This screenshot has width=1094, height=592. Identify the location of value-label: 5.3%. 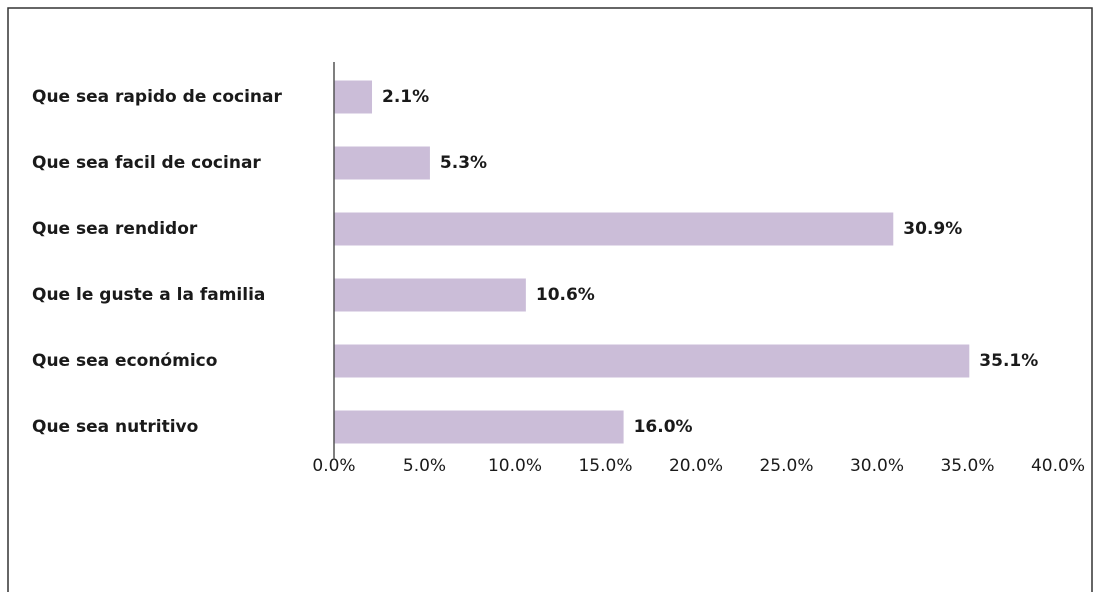
(463, 163).